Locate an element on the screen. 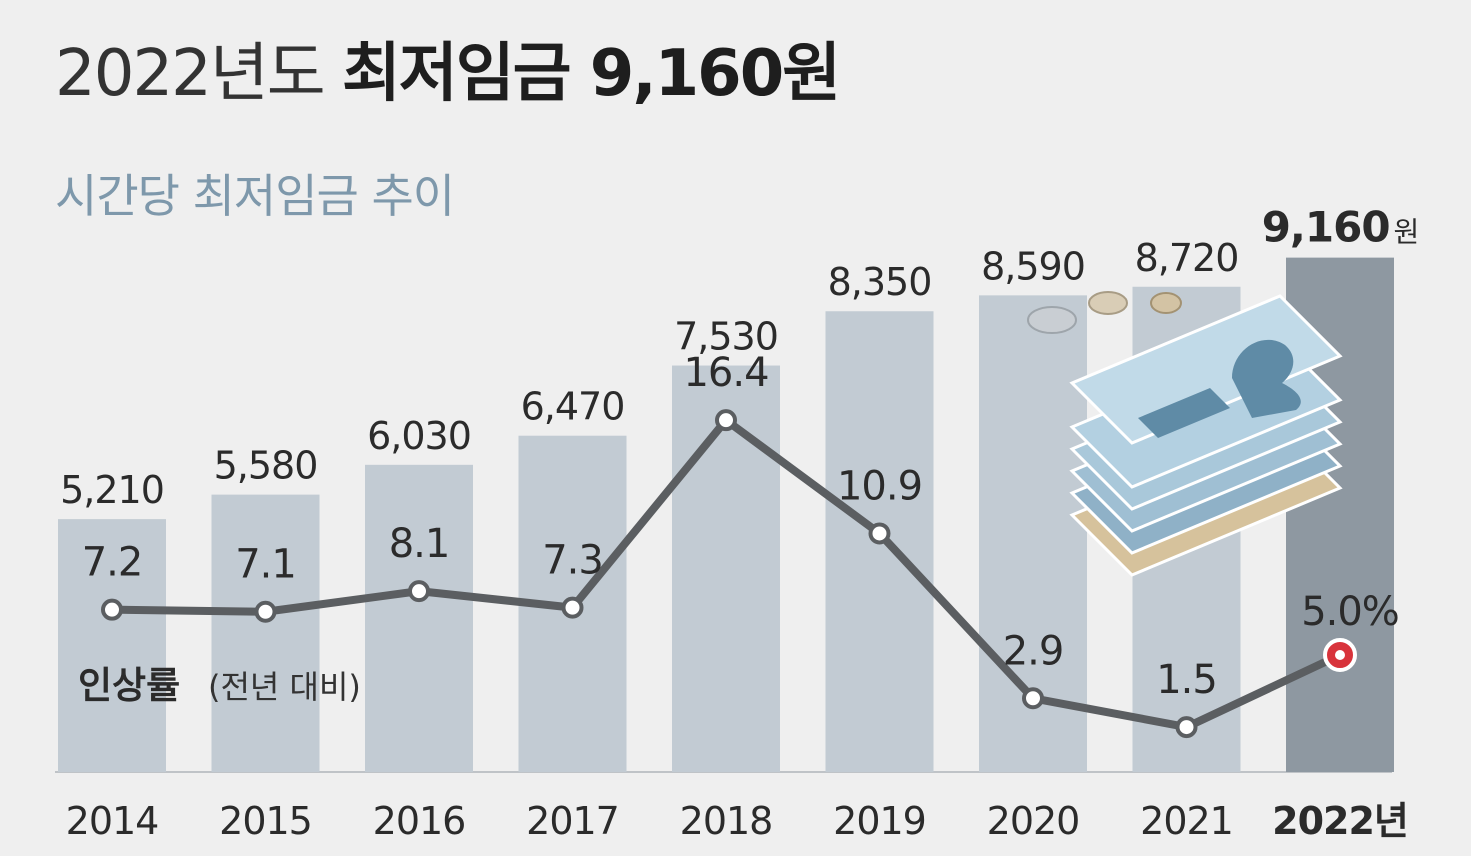  x-tick-label-2014: 2014 is located at coordinates (112, 821).